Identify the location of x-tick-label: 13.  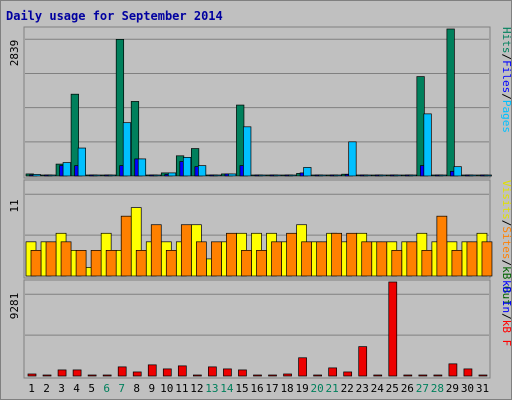
(211, 388).